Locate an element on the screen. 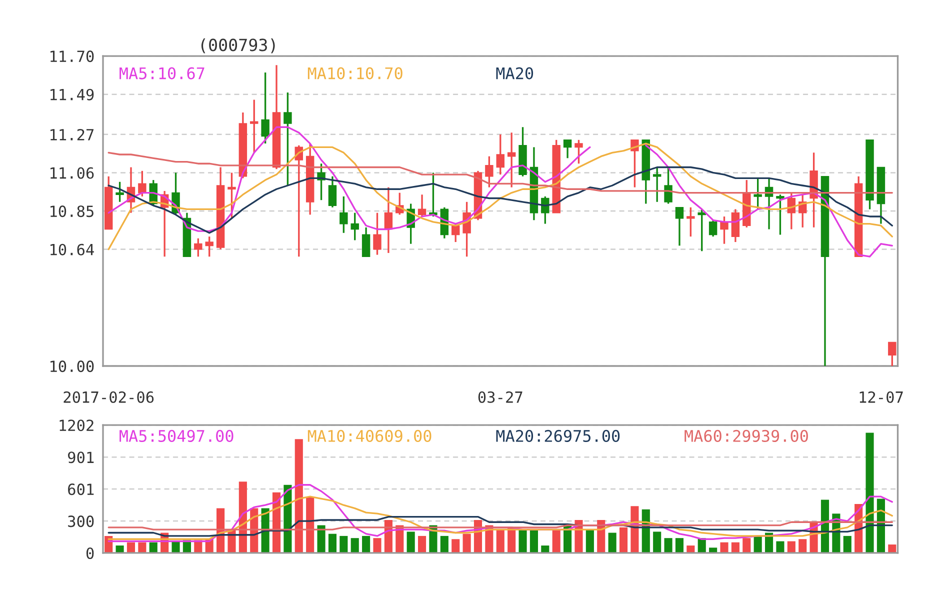 This screenshot has height=609, width=945. y-tick-label: 601 is located at coordinates (81, 490).